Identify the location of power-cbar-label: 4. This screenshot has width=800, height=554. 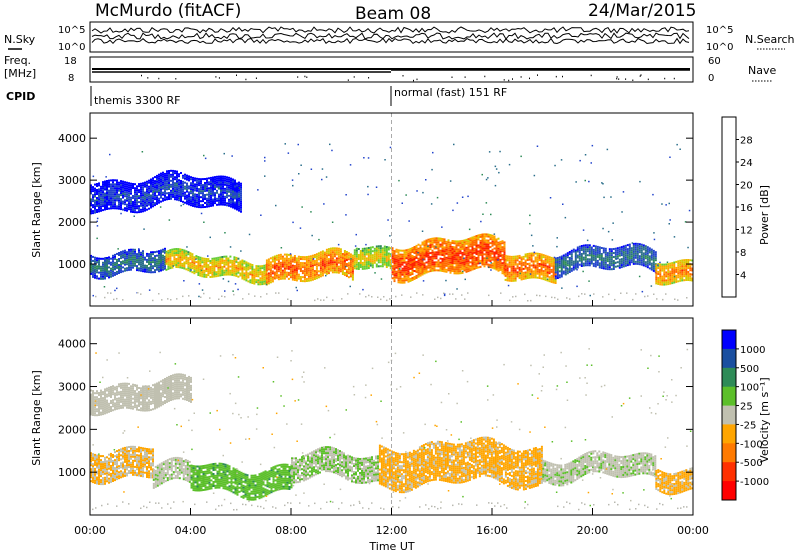
(743, 276).